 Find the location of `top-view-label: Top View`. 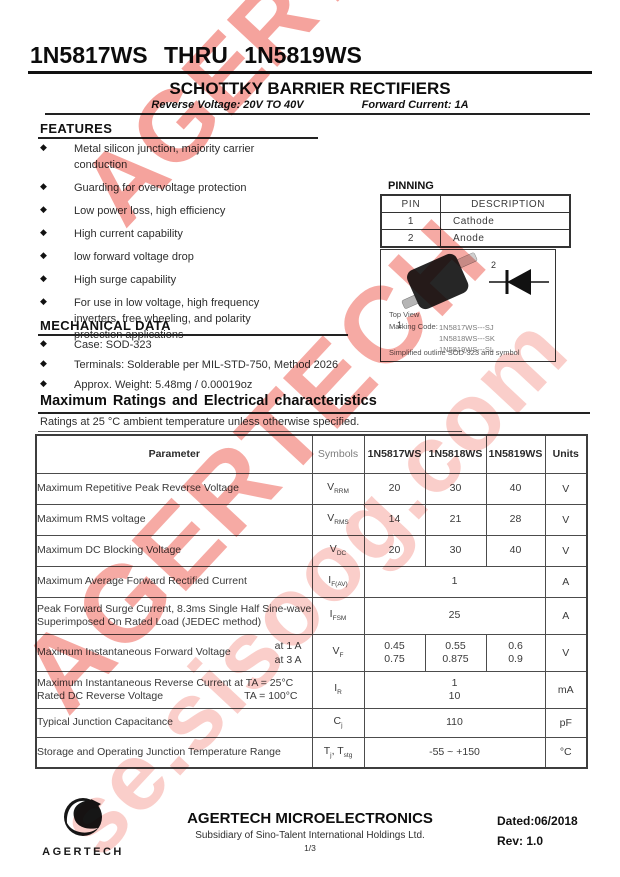

top-view-label: Top View is located at coordinates (404, 314).